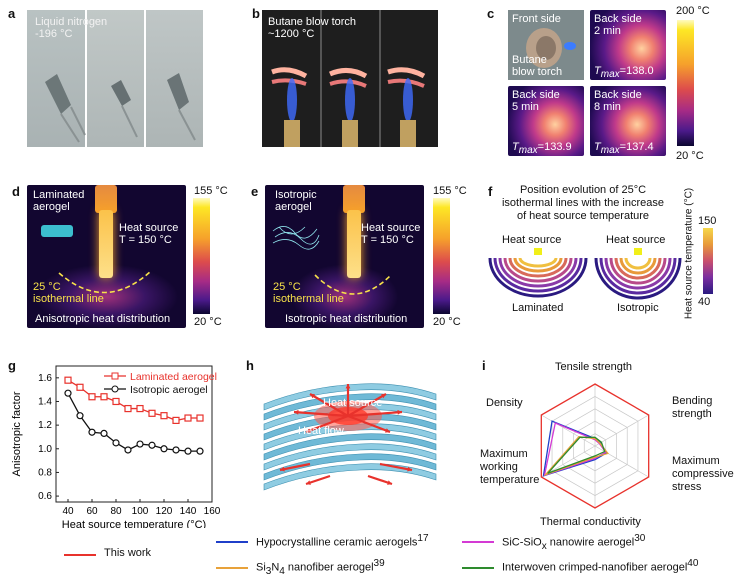 This screenshot has width=734, height=580. Describe the element at coordinates (618, 101) in the screenshot. I see `panel-c-back8-label: Back side 8 min` at that location.